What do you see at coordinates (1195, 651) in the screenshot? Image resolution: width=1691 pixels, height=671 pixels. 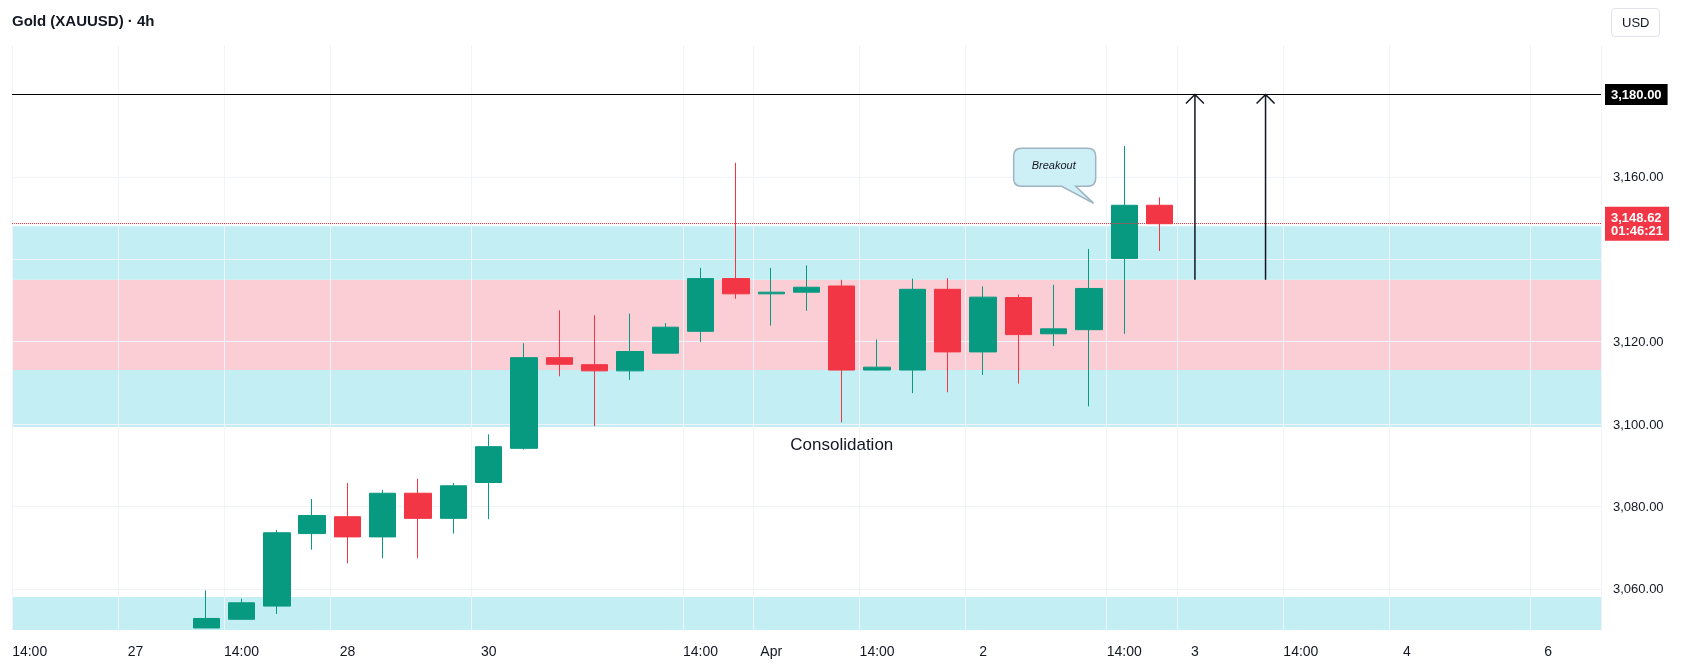 I see `x-tick-label: 3` at bounding box center [1195, 651].